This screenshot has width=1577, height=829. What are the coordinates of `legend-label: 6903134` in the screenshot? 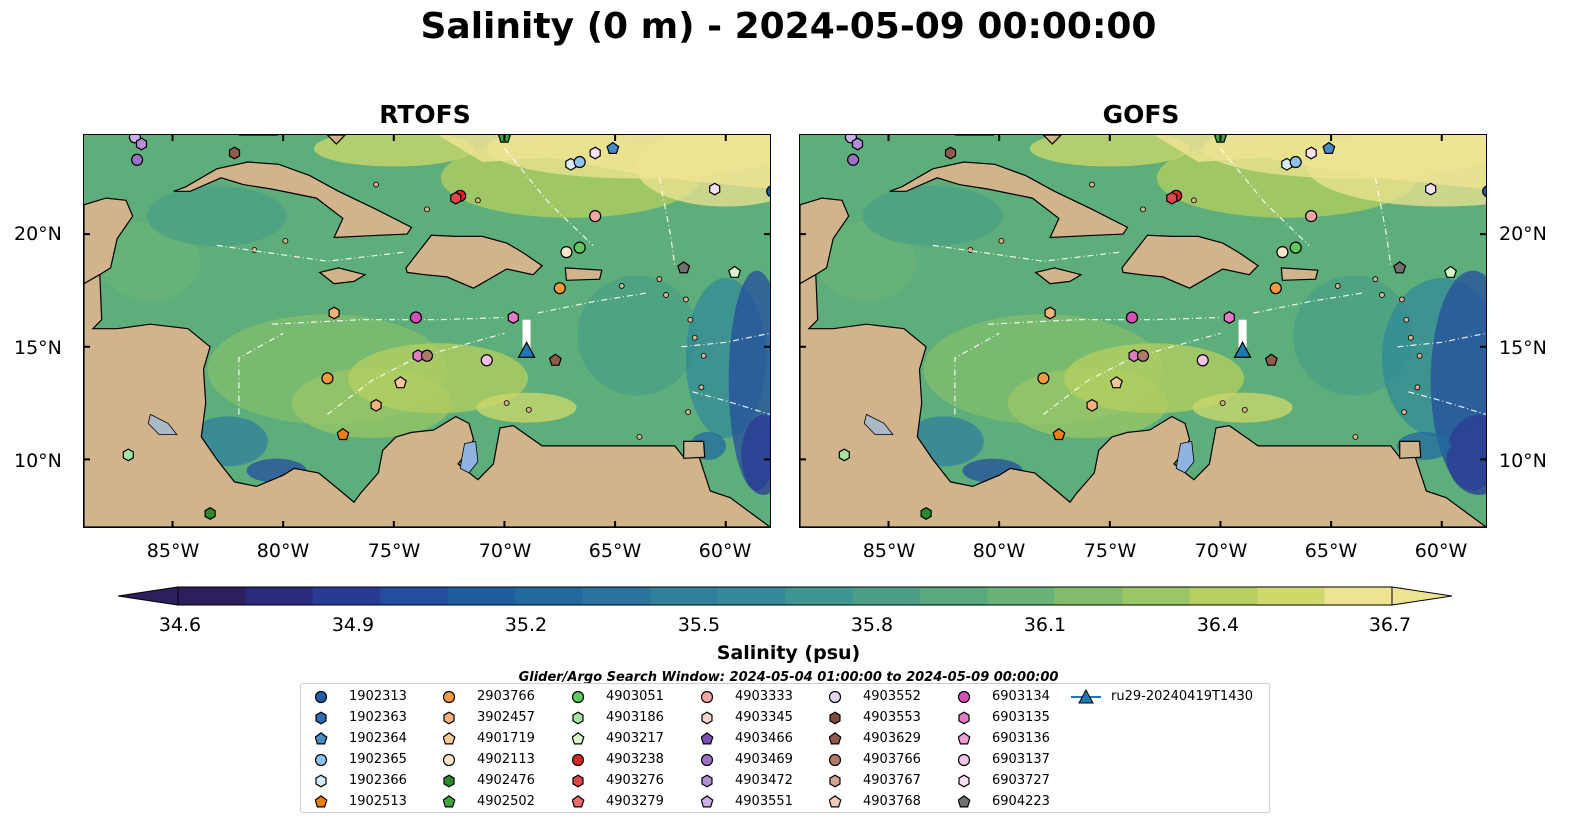 It's located at (1021, 696).